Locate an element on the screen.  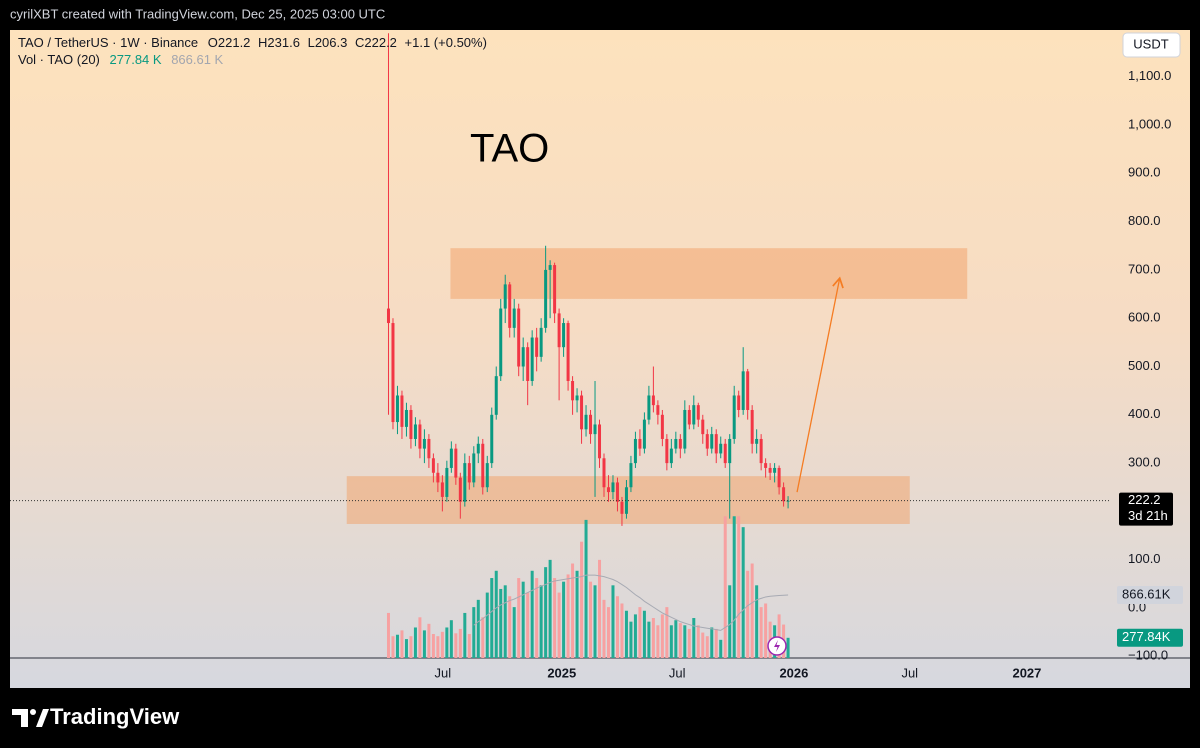
volume-ma-value: 866.61 K is located at coordinates (197, 59).